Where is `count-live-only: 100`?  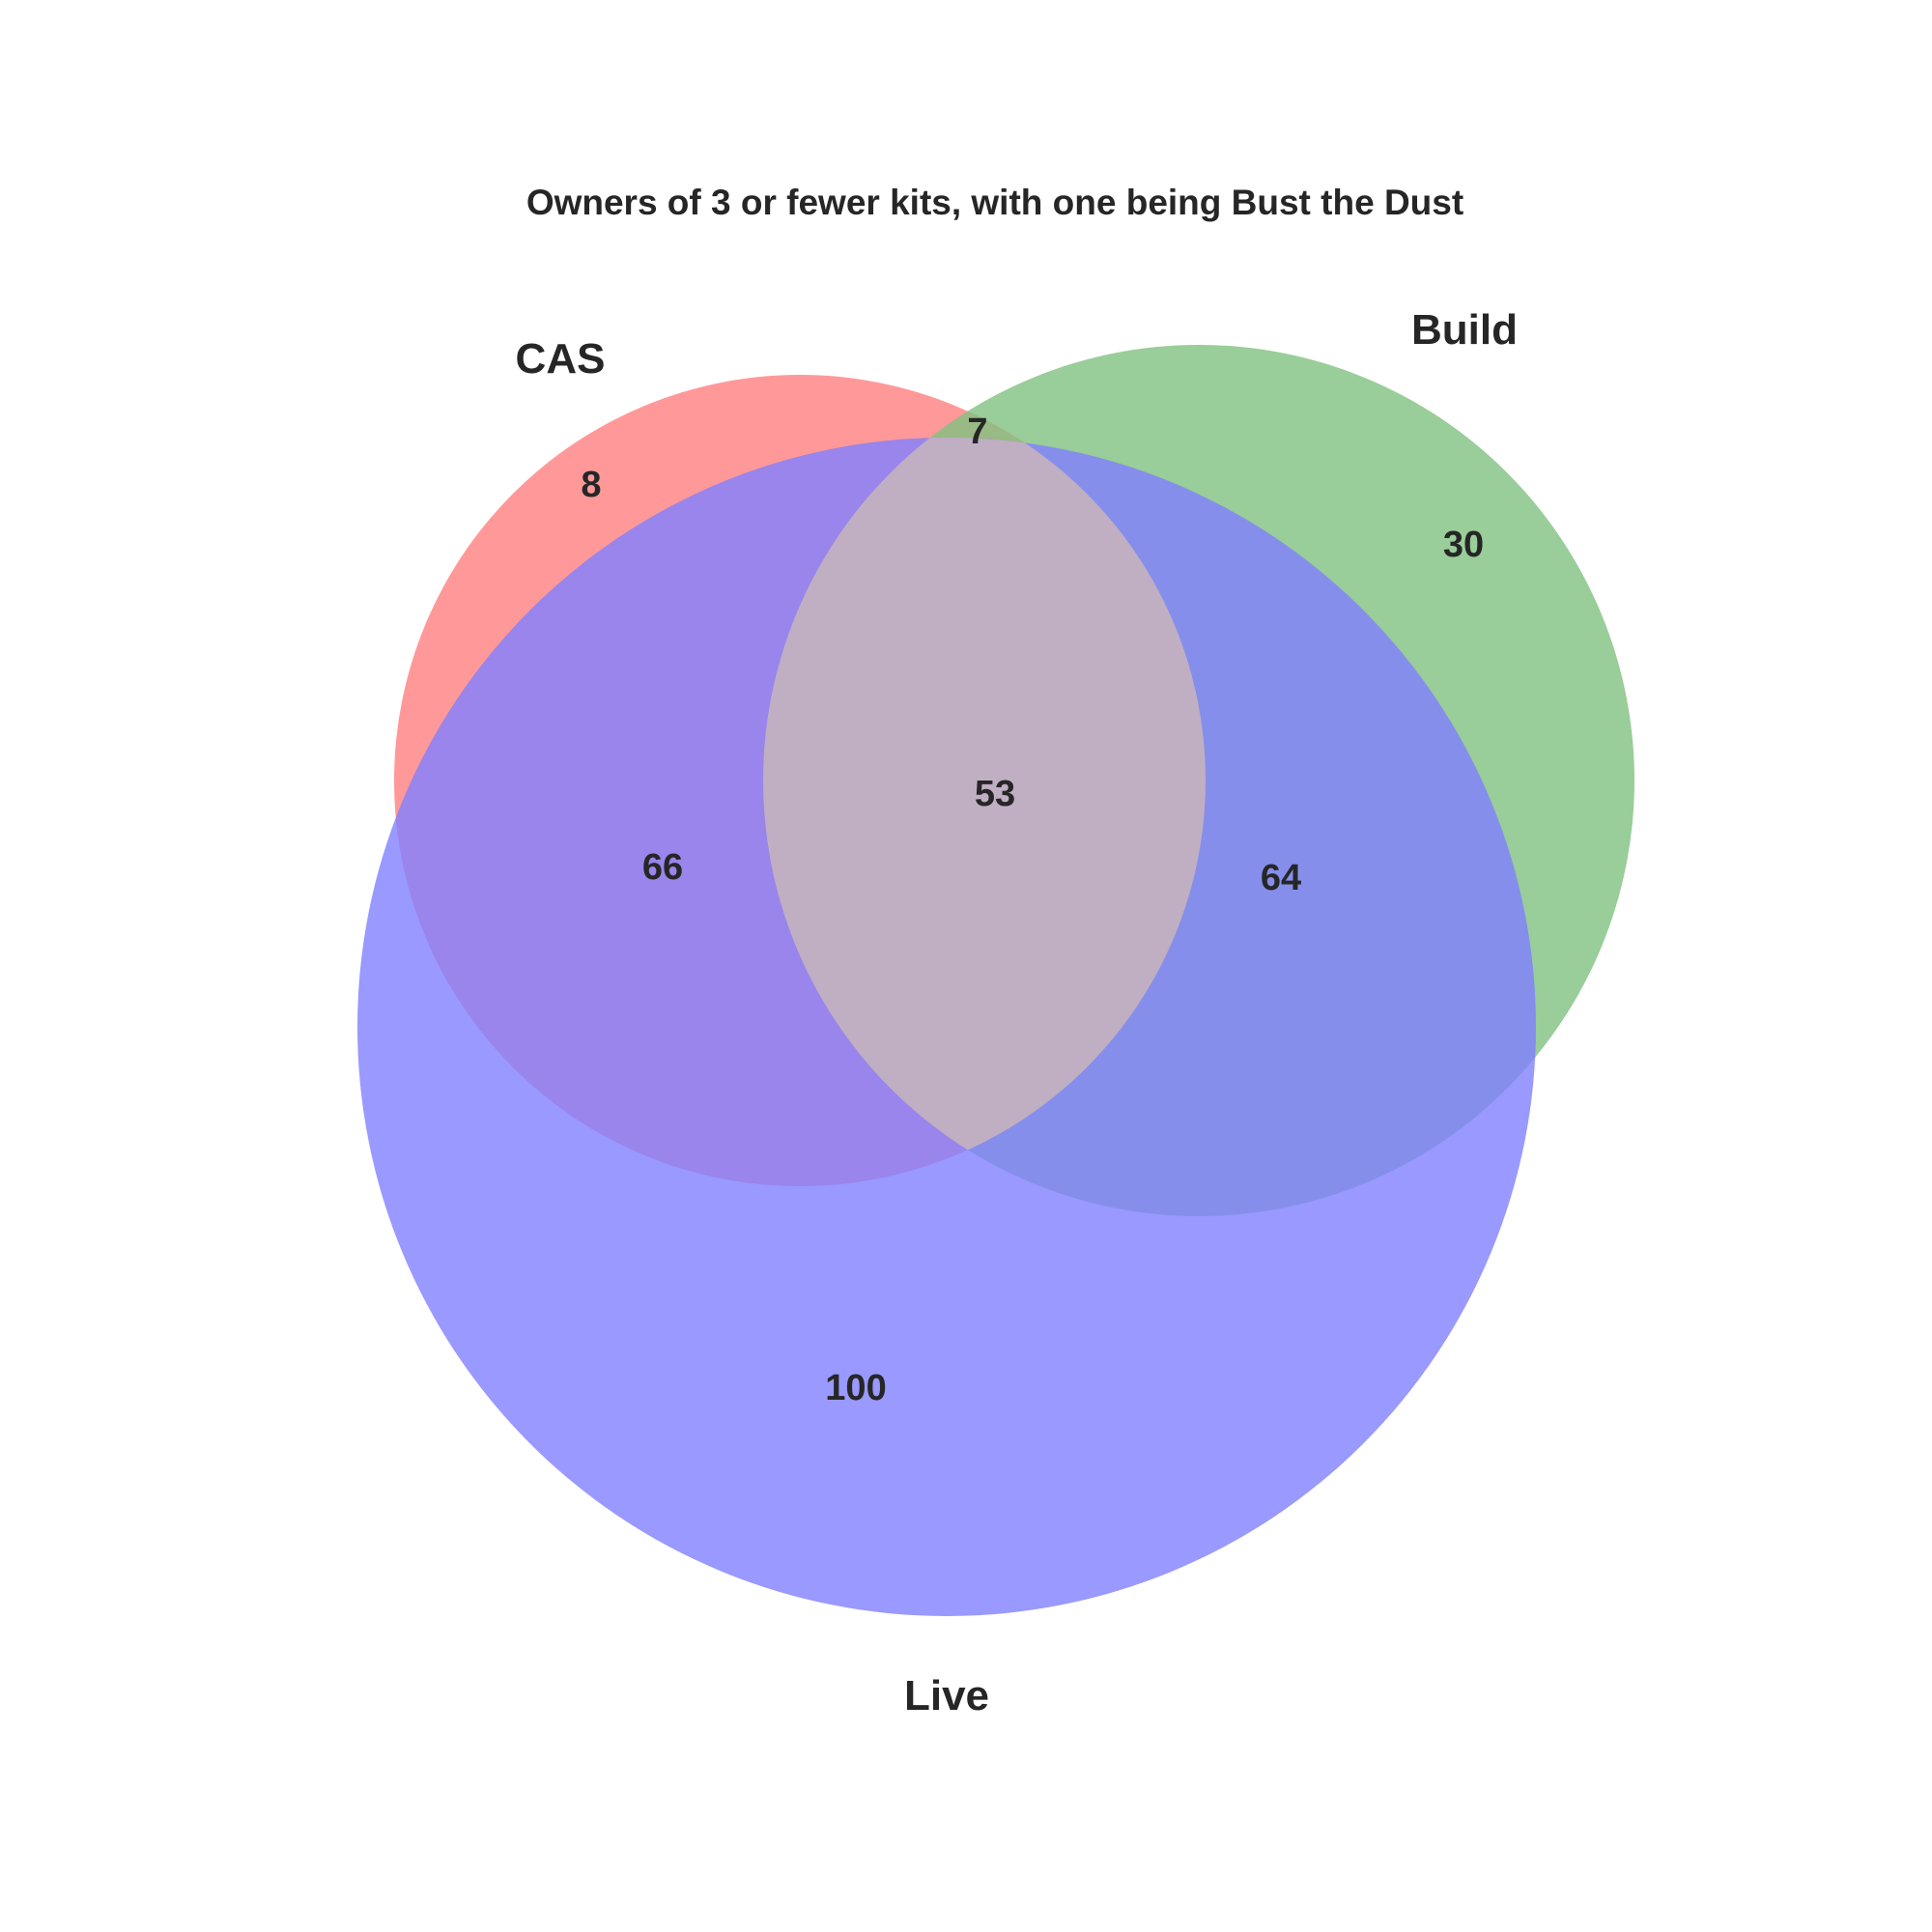 count-live-only: 100 is located at coordinates (855, 1388).